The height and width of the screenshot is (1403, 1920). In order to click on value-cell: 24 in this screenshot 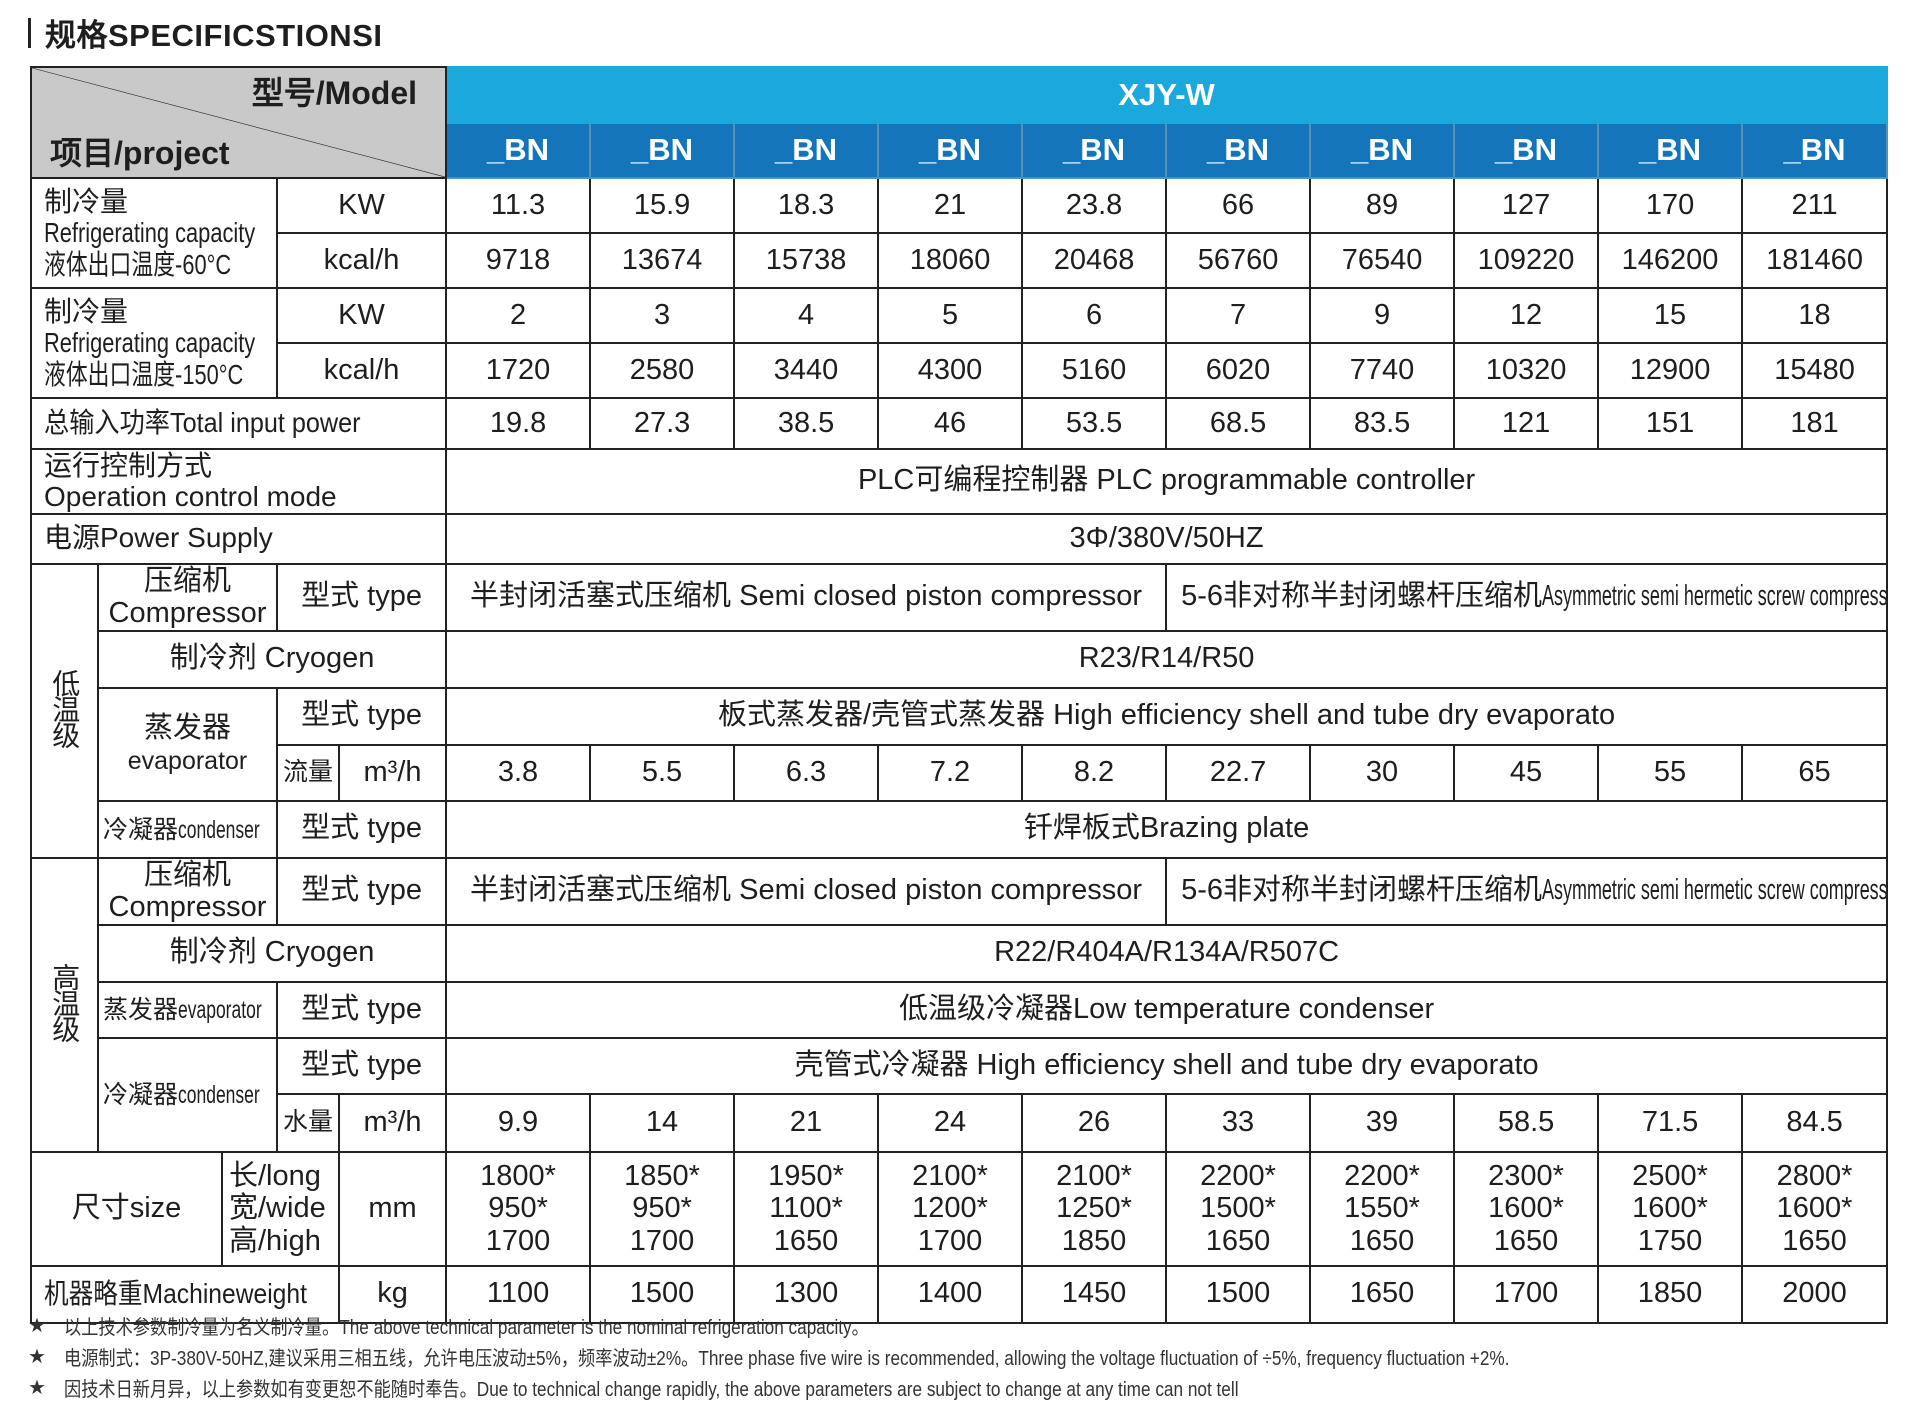, I will do `click(950, 1122)`.